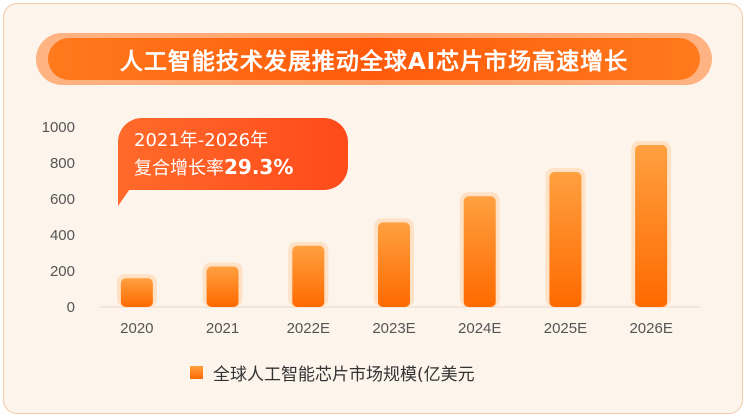 This screenshot has height=420, width=750. What do you see at coordinates (222, 286) in the screenshot?
I see `bar-2021` at bounding box center [222, 286].